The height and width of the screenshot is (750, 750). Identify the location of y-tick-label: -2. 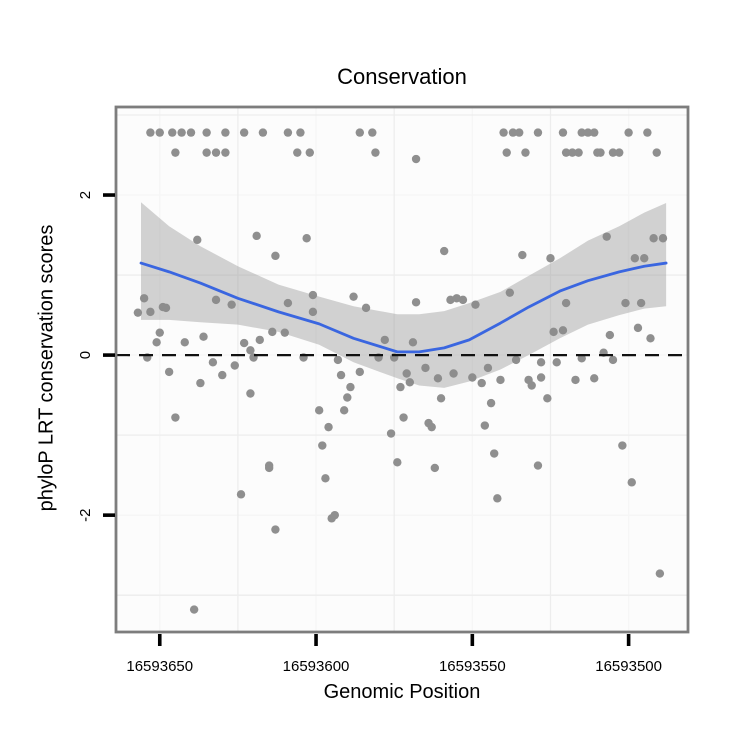
(85, 514).